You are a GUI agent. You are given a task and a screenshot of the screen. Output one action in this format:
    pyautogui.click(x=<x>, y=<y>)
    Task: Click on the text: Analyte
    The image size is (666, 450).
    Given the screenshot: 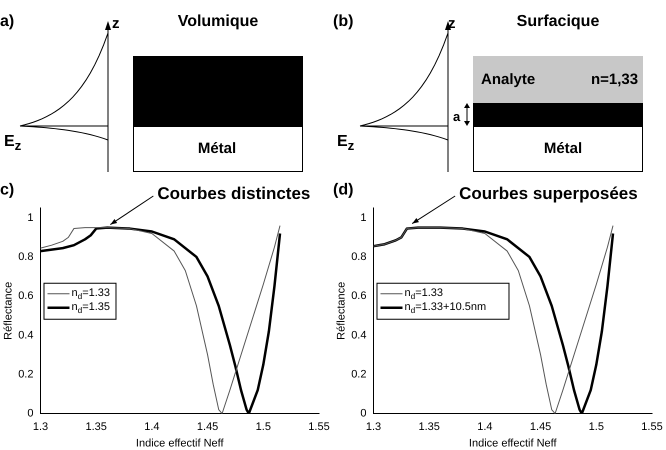 What is the action you would take?
    pyautogui.click(x=508, y=79)
    